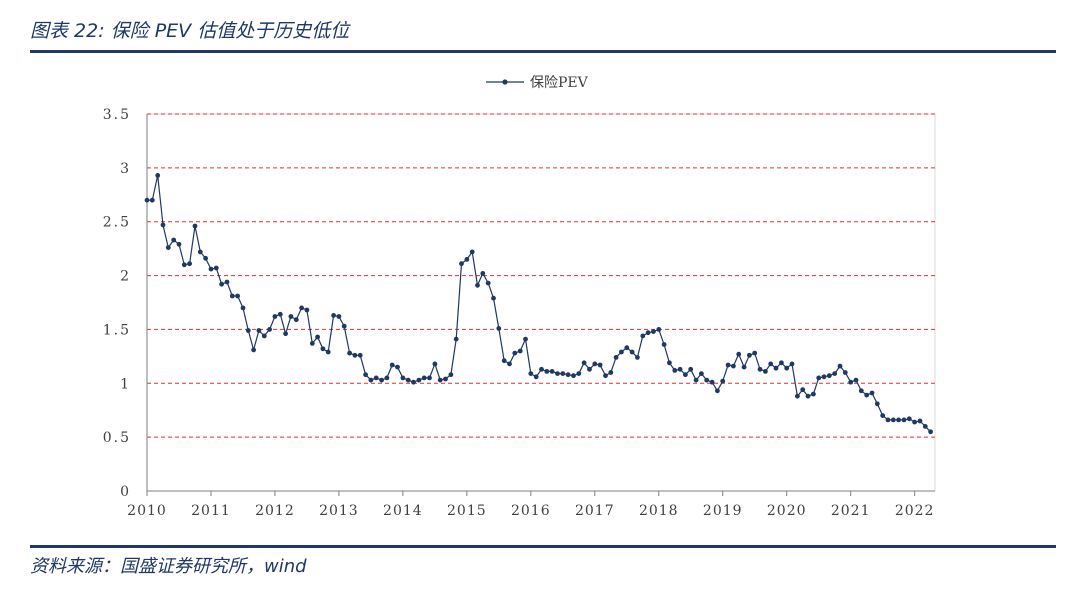 This screenshot has width=1080, height=591. I want to click on x-tick-label: 2015, so click(467, 511).